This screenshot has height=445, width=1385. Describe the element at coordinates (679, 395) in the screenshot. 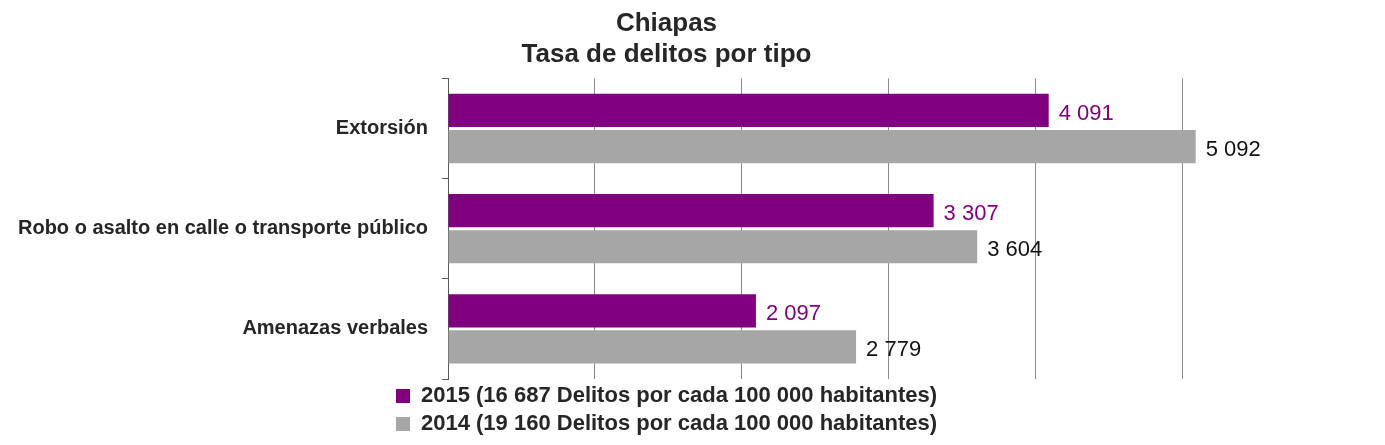

I see `legend-label: 2015 (16 687 Delitos por cada 100 000 habitantes)` at that location.